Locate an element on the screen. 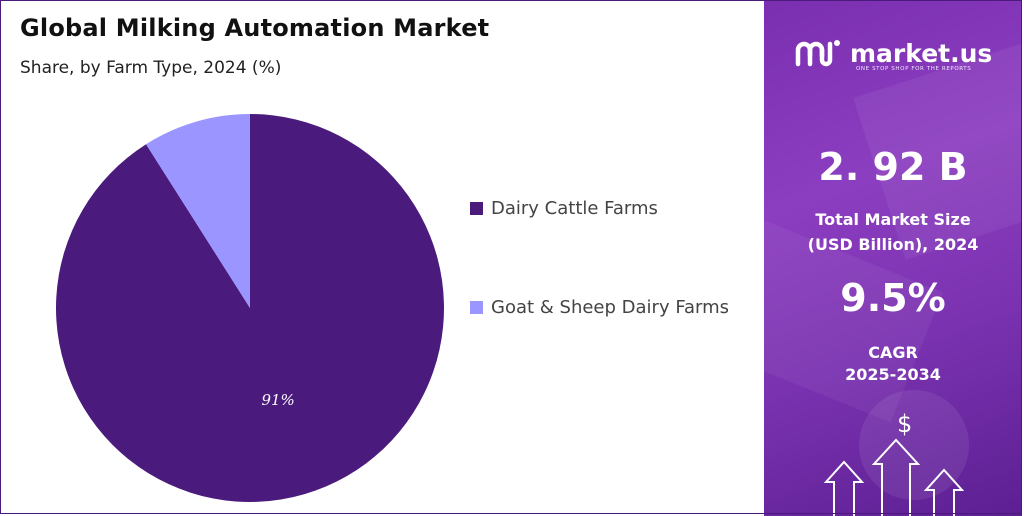 The height and width of the screenshot is (516, 1024). cagr-label: CAGR is located at coordinates (893, 352).